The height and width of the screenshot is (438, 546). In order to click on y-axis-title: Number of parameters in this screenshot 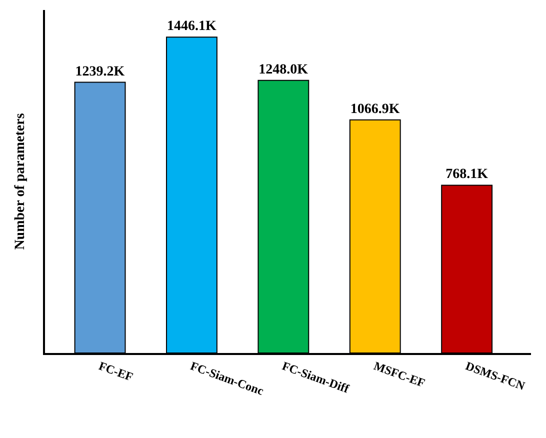, I will do `click(20, 181)`.